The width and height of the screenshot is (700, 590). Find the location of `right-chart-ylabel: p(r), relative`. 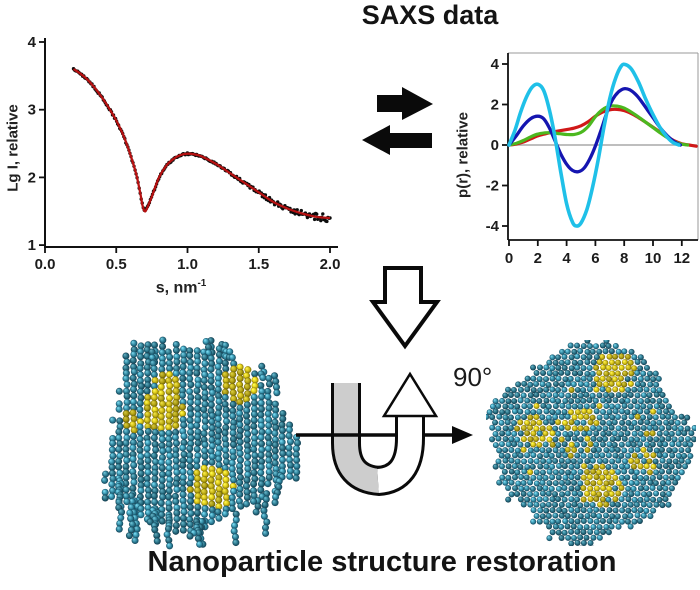

right-chart-ylabel: p(r), relative is located at coordinates (463, 155).